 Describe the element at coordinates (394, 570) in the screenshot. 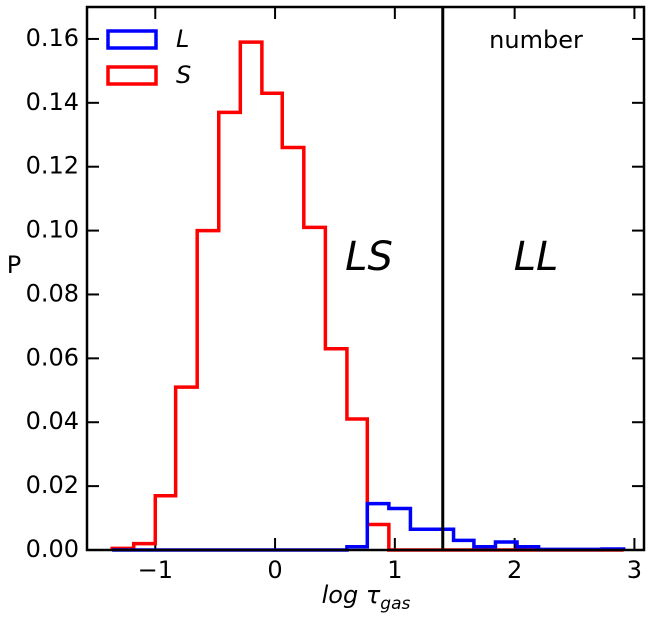

I see `x-tick-label: 1` at that location.